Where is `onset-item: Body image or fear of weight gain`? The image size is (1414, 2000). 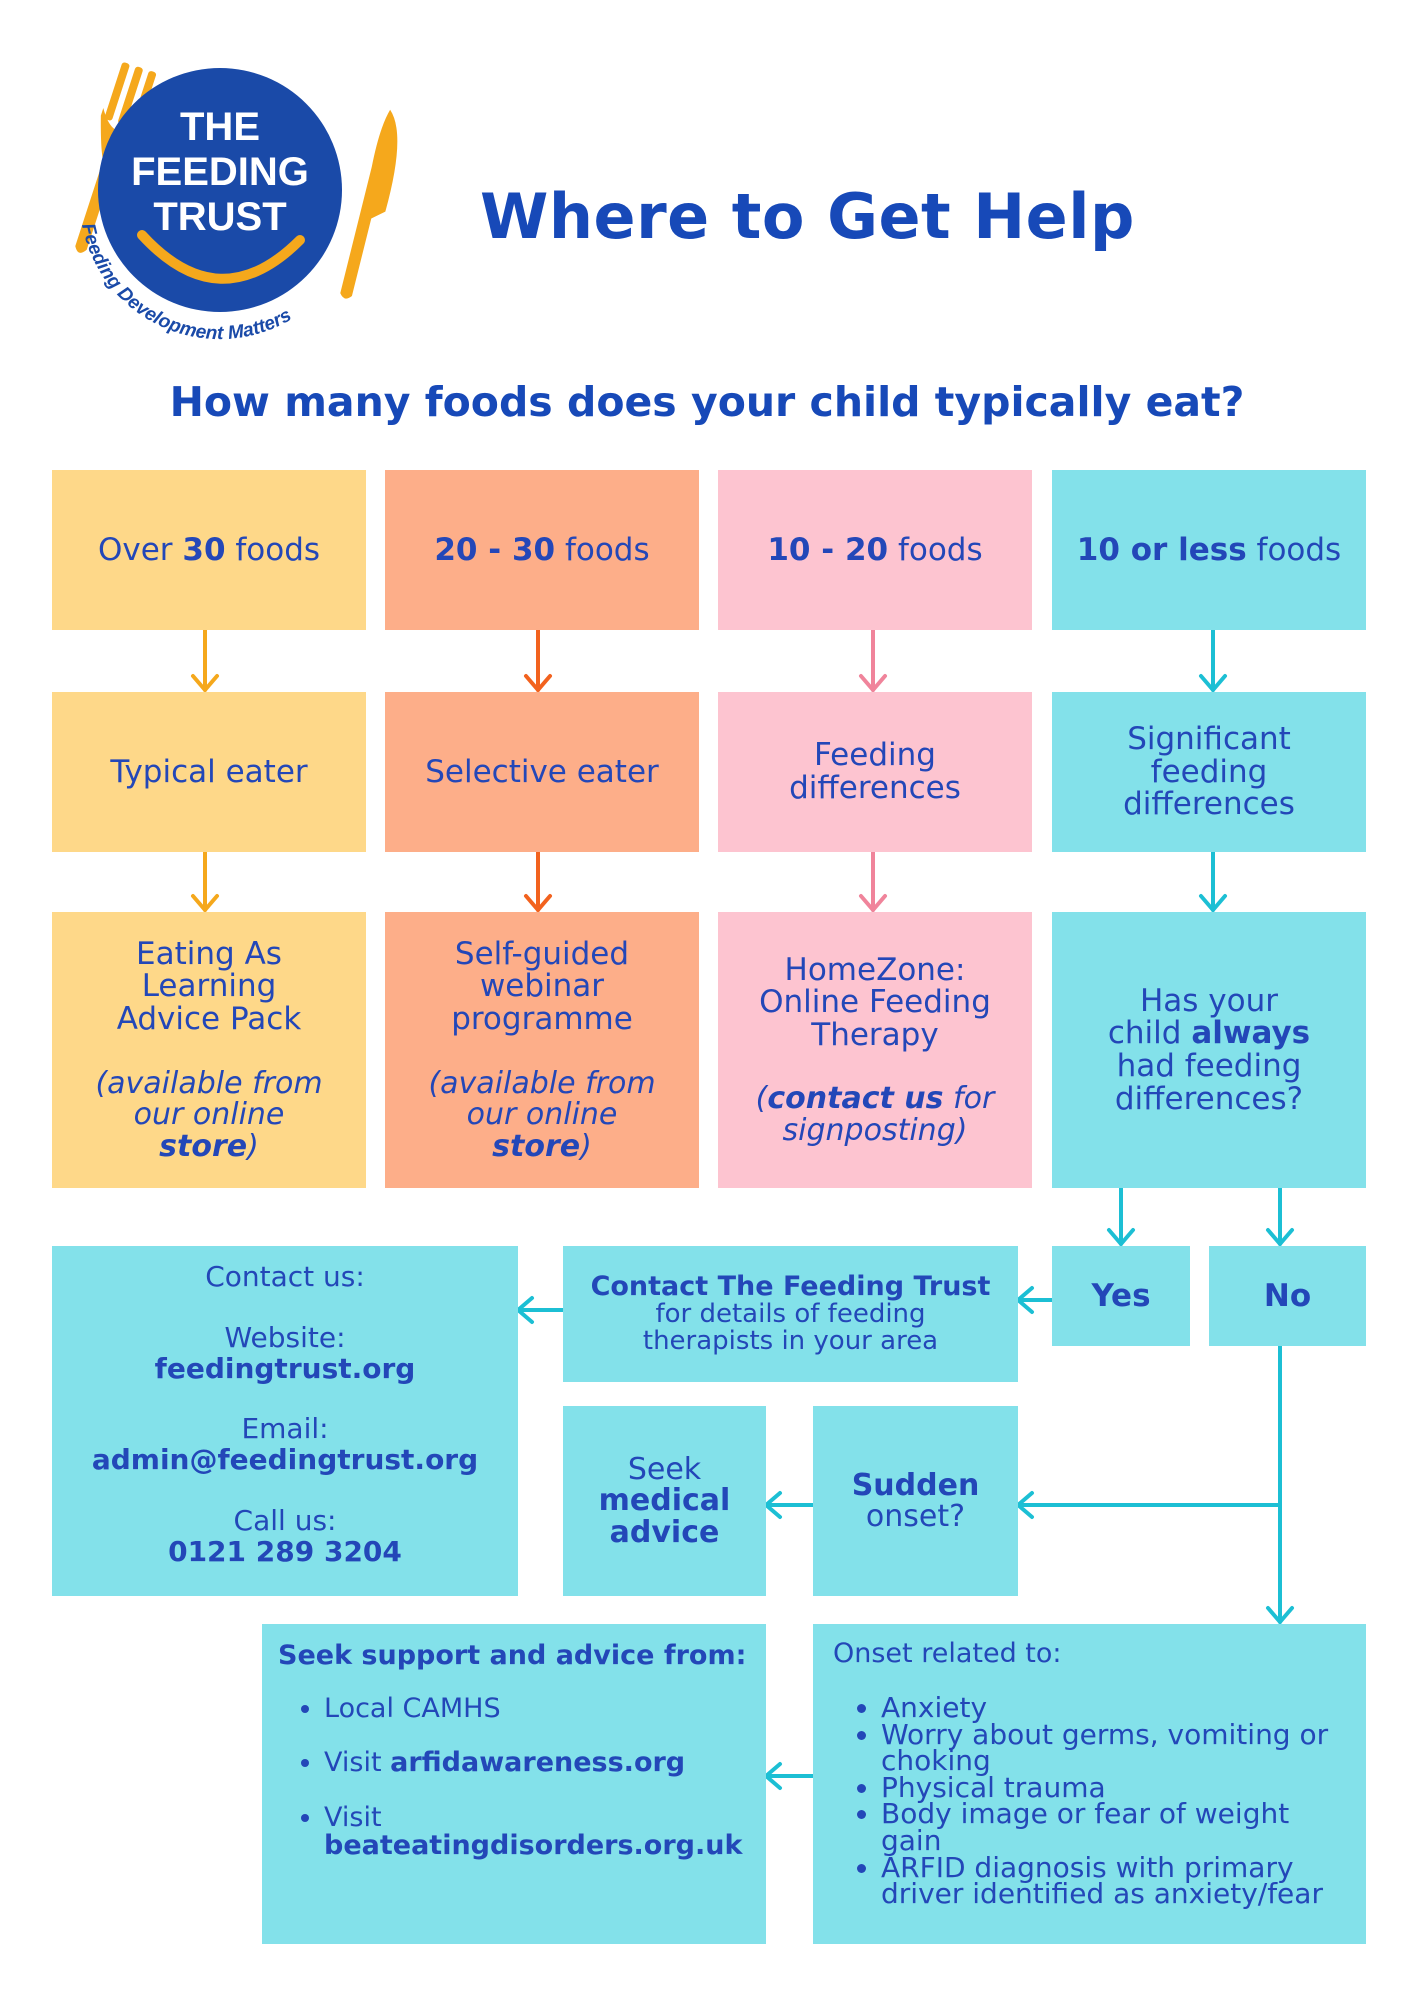 onset-item: Body image or fear of weight gain is located at coordinates (1113, 1827).